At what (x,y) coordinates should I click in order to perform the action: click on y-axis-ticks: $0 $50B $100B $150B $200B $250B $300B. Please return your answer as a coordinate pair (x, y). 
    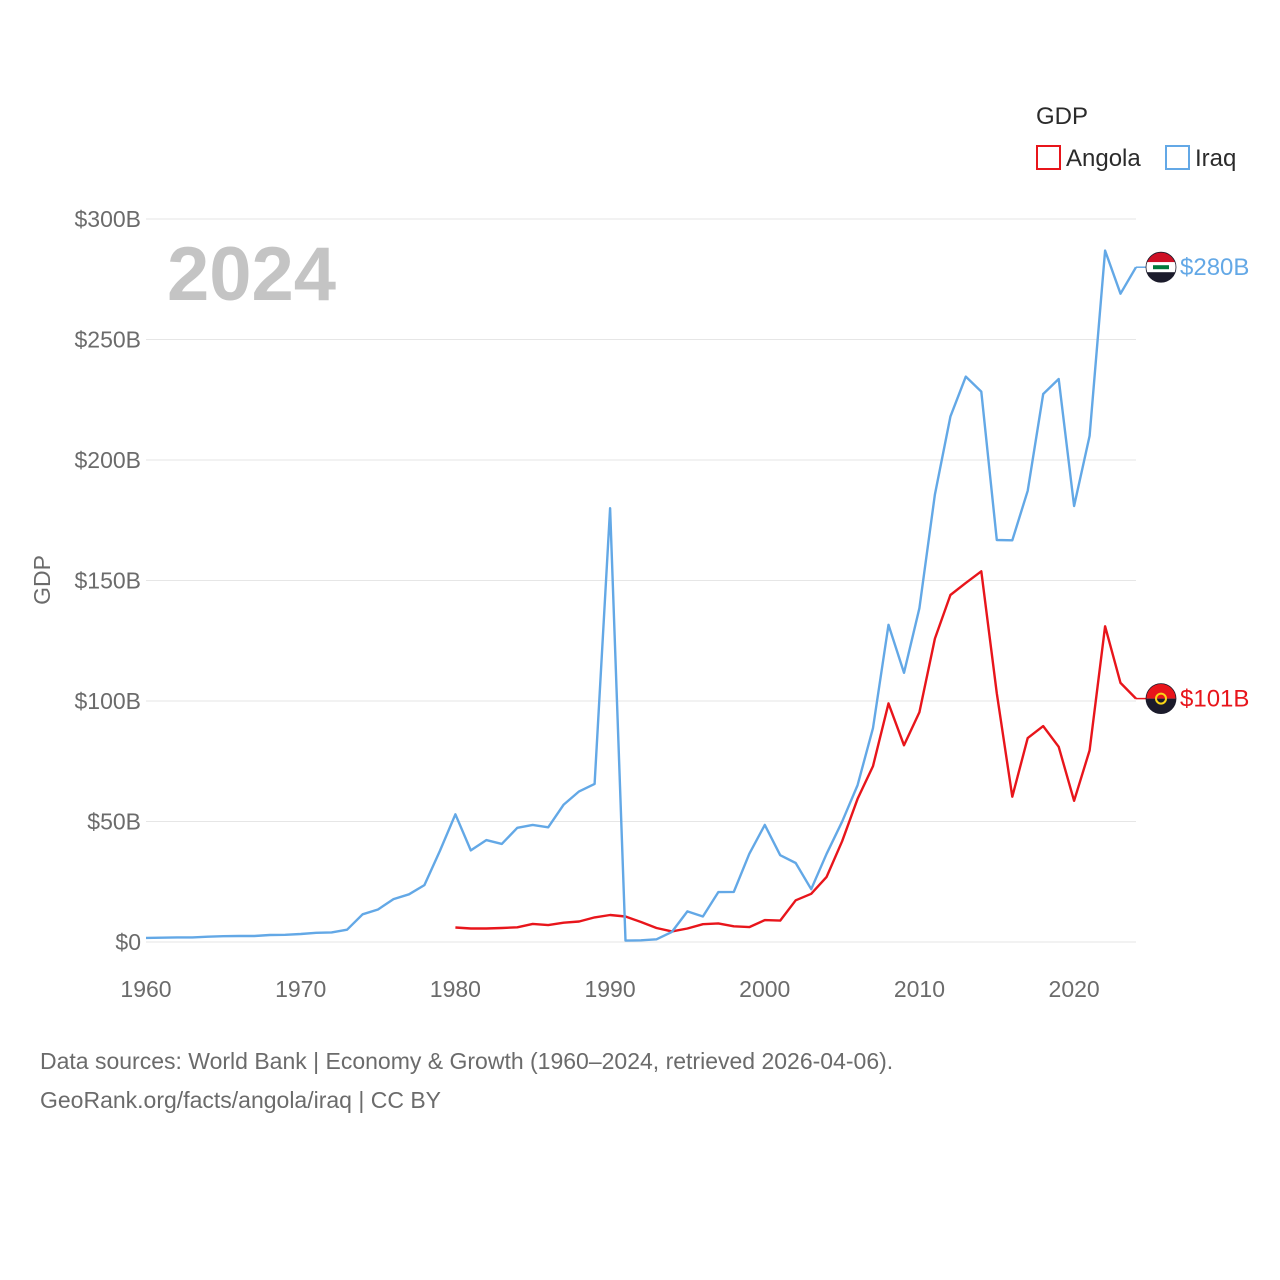
    Looking at the image, I should click on (107, 580).